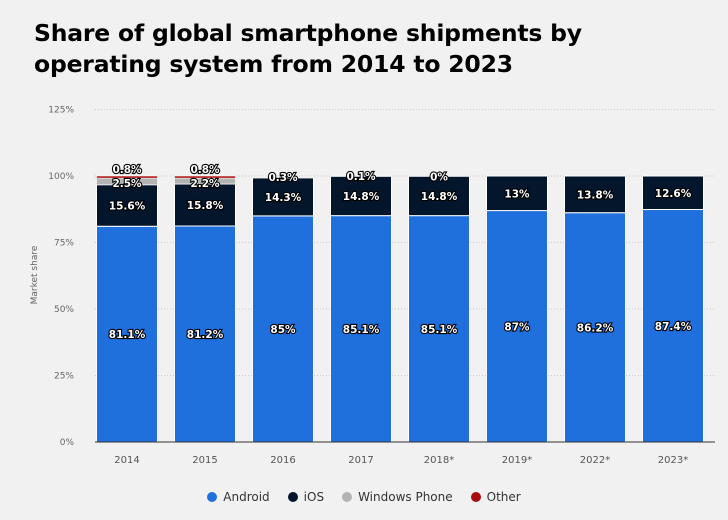 The image size is (728, 520). I want to click on x-tick-label: 2019*, so click(517, 460).